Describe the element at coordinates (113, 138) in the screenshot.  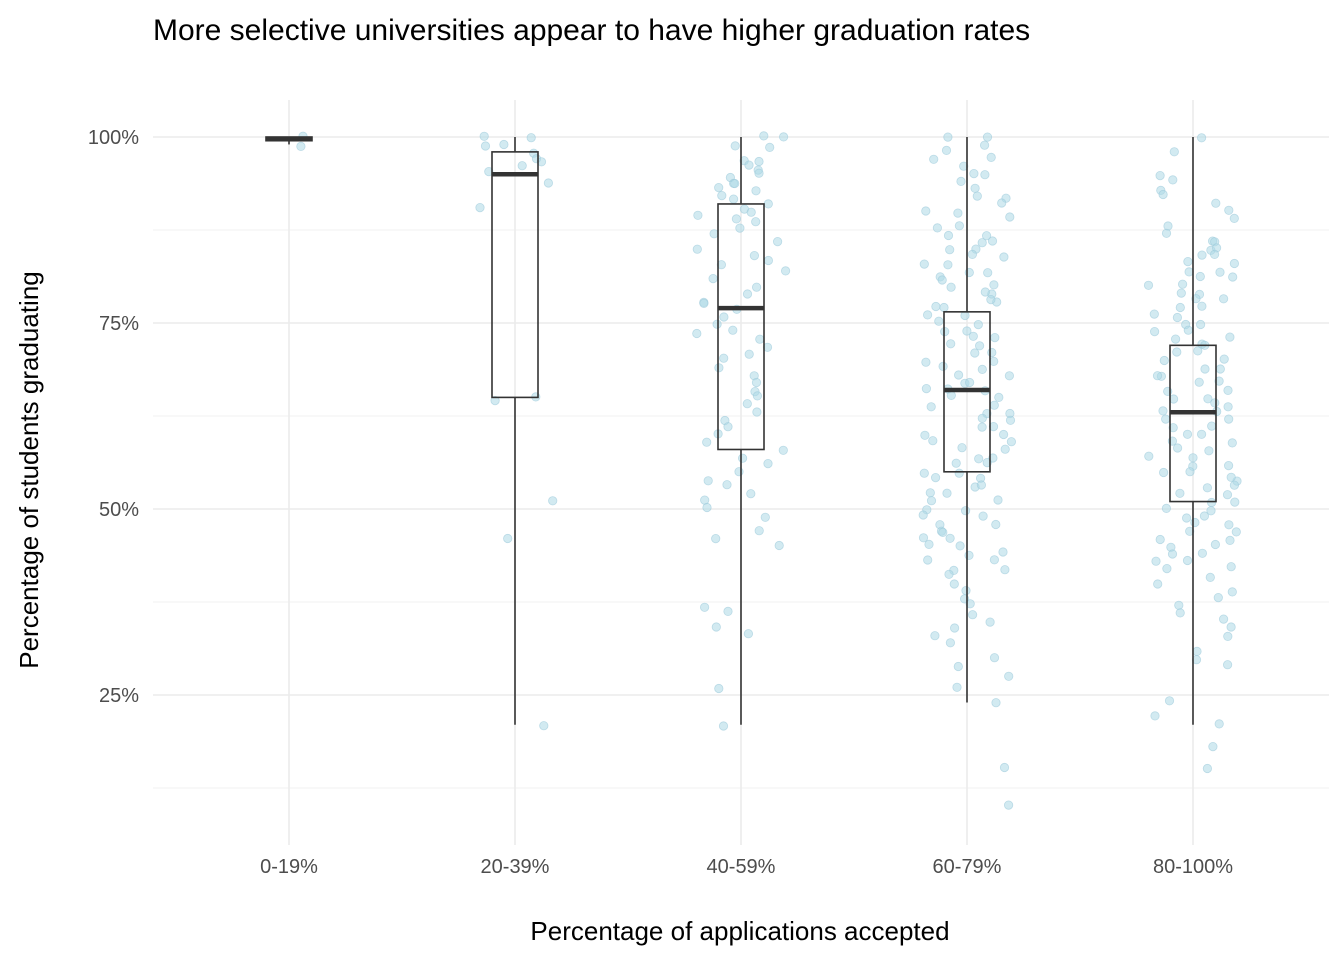
I see `y-tick-label: 100%` at that location.